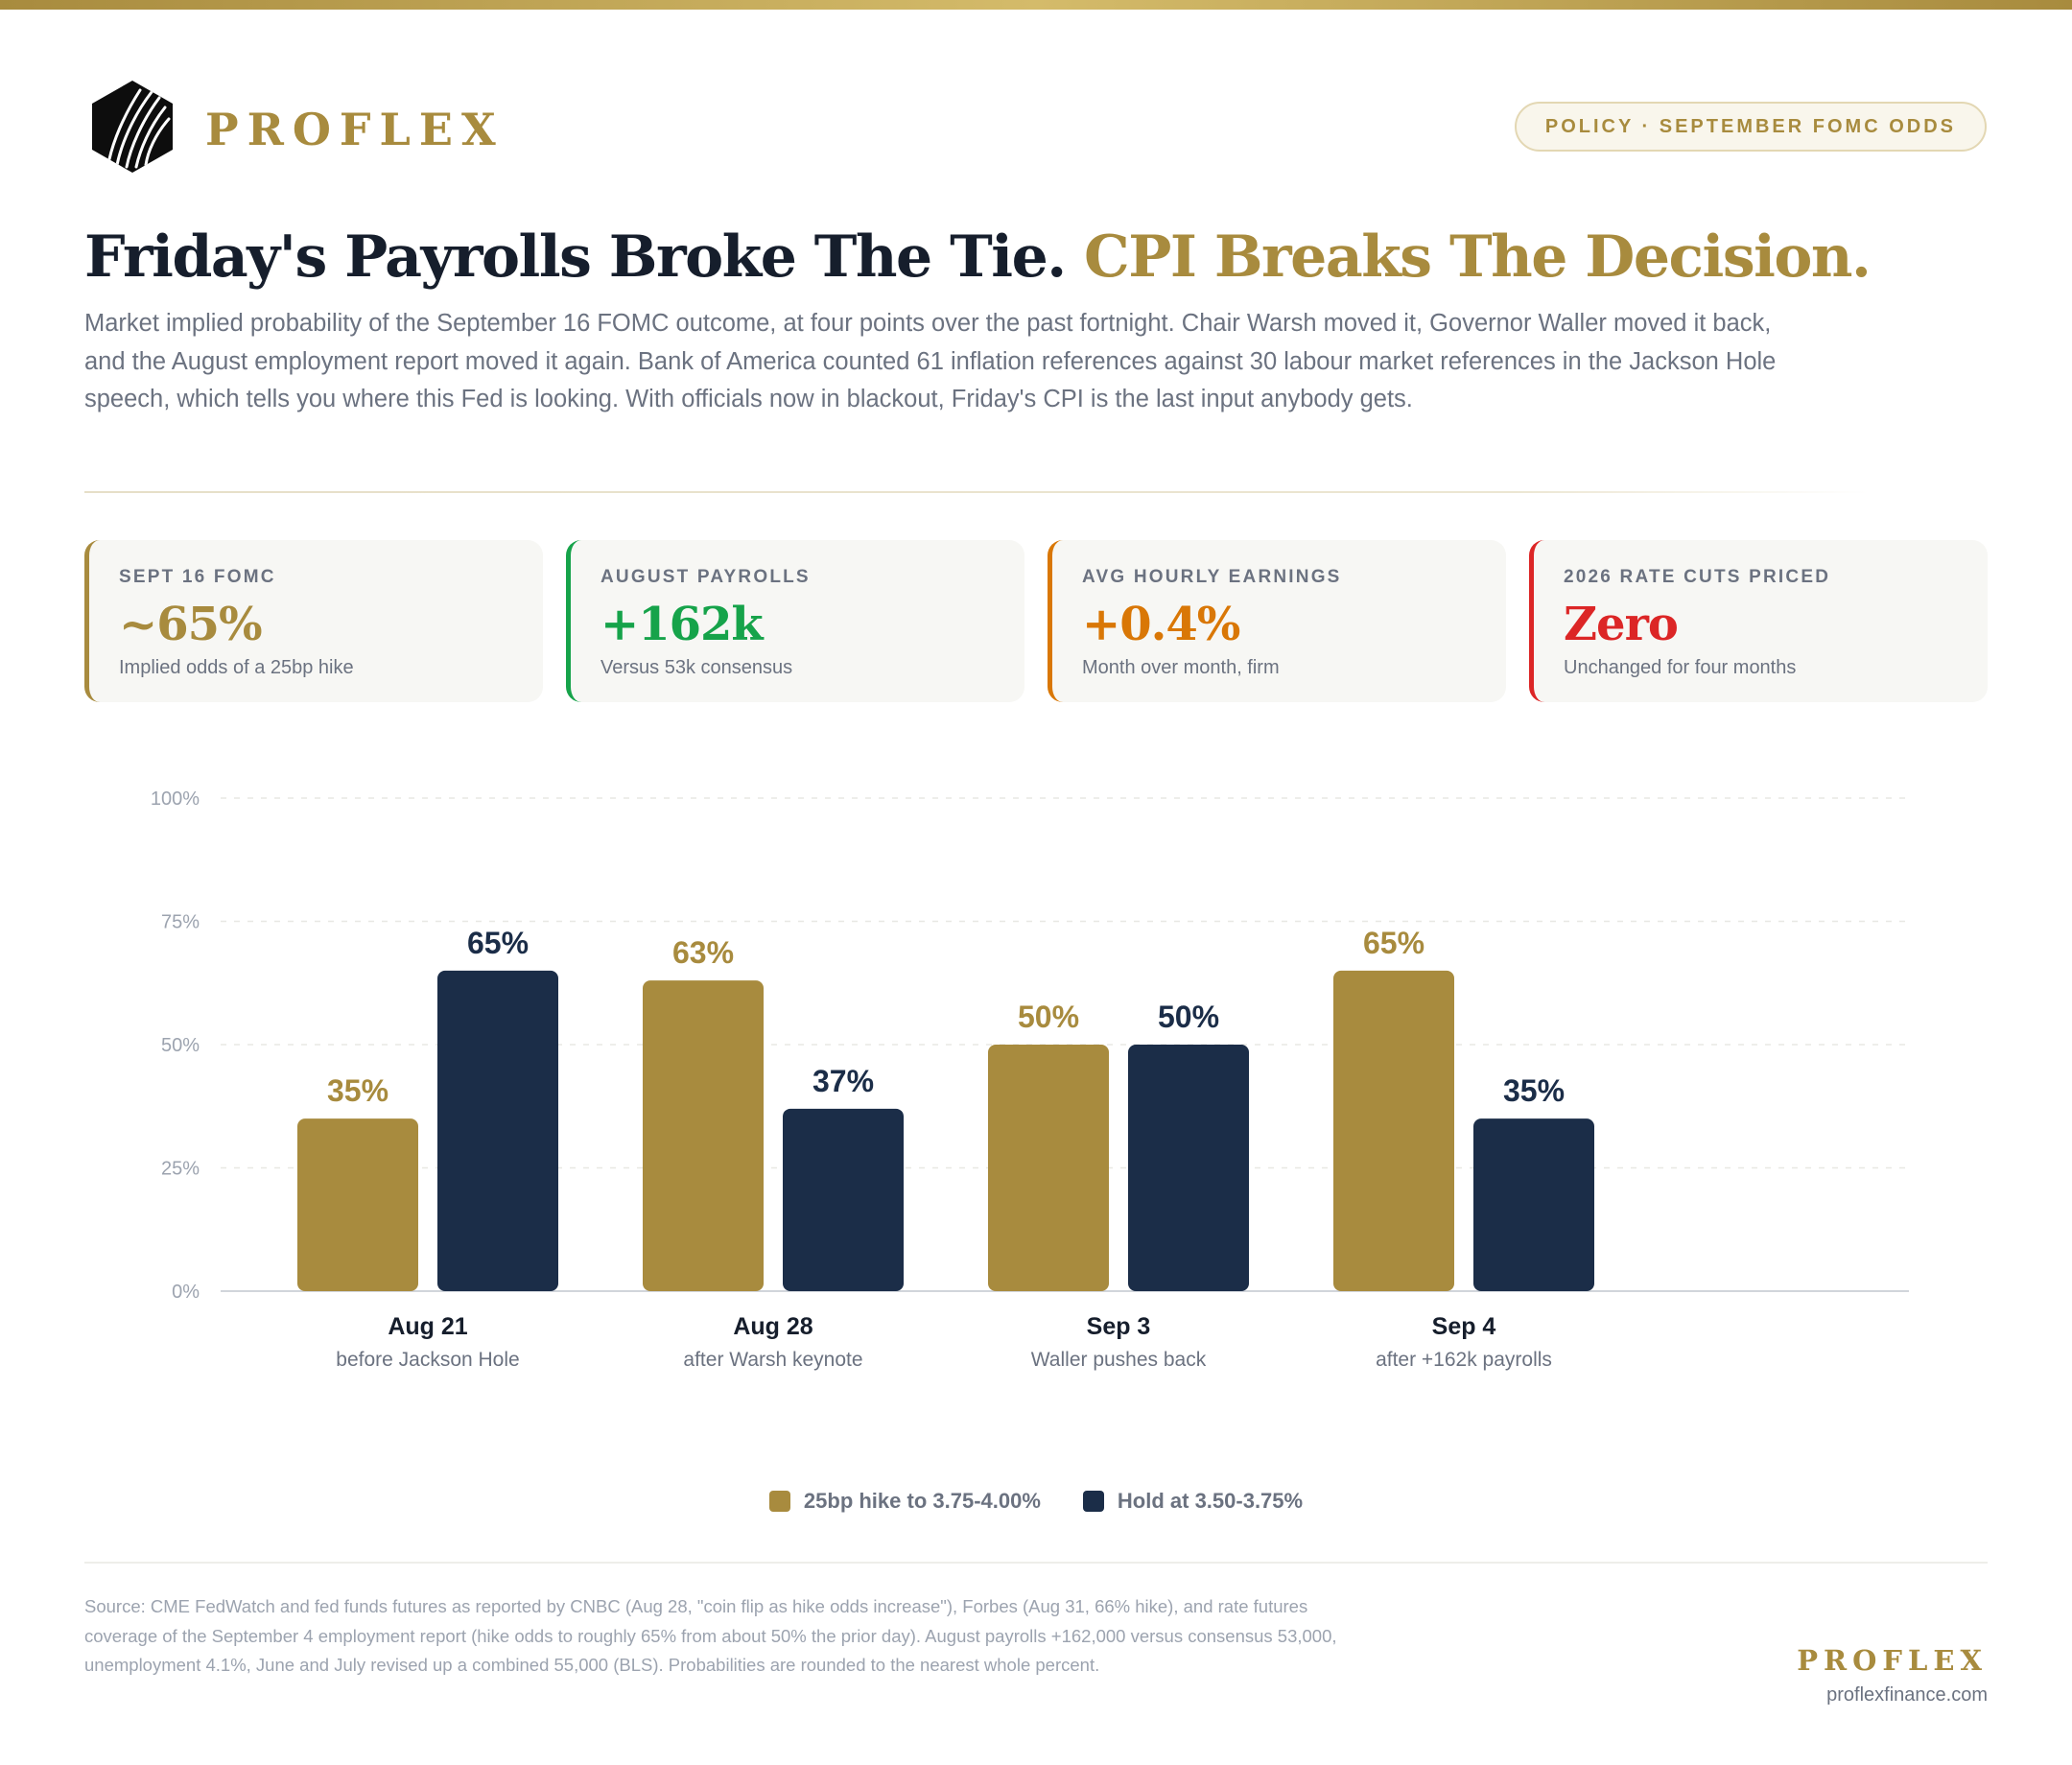 The width and height of the screenshot is (2072, 1765). What do you see at coordinates (191, 624) in the screenshot?
I see `kpi-value: ~65%` at bounding box center [191, 624].